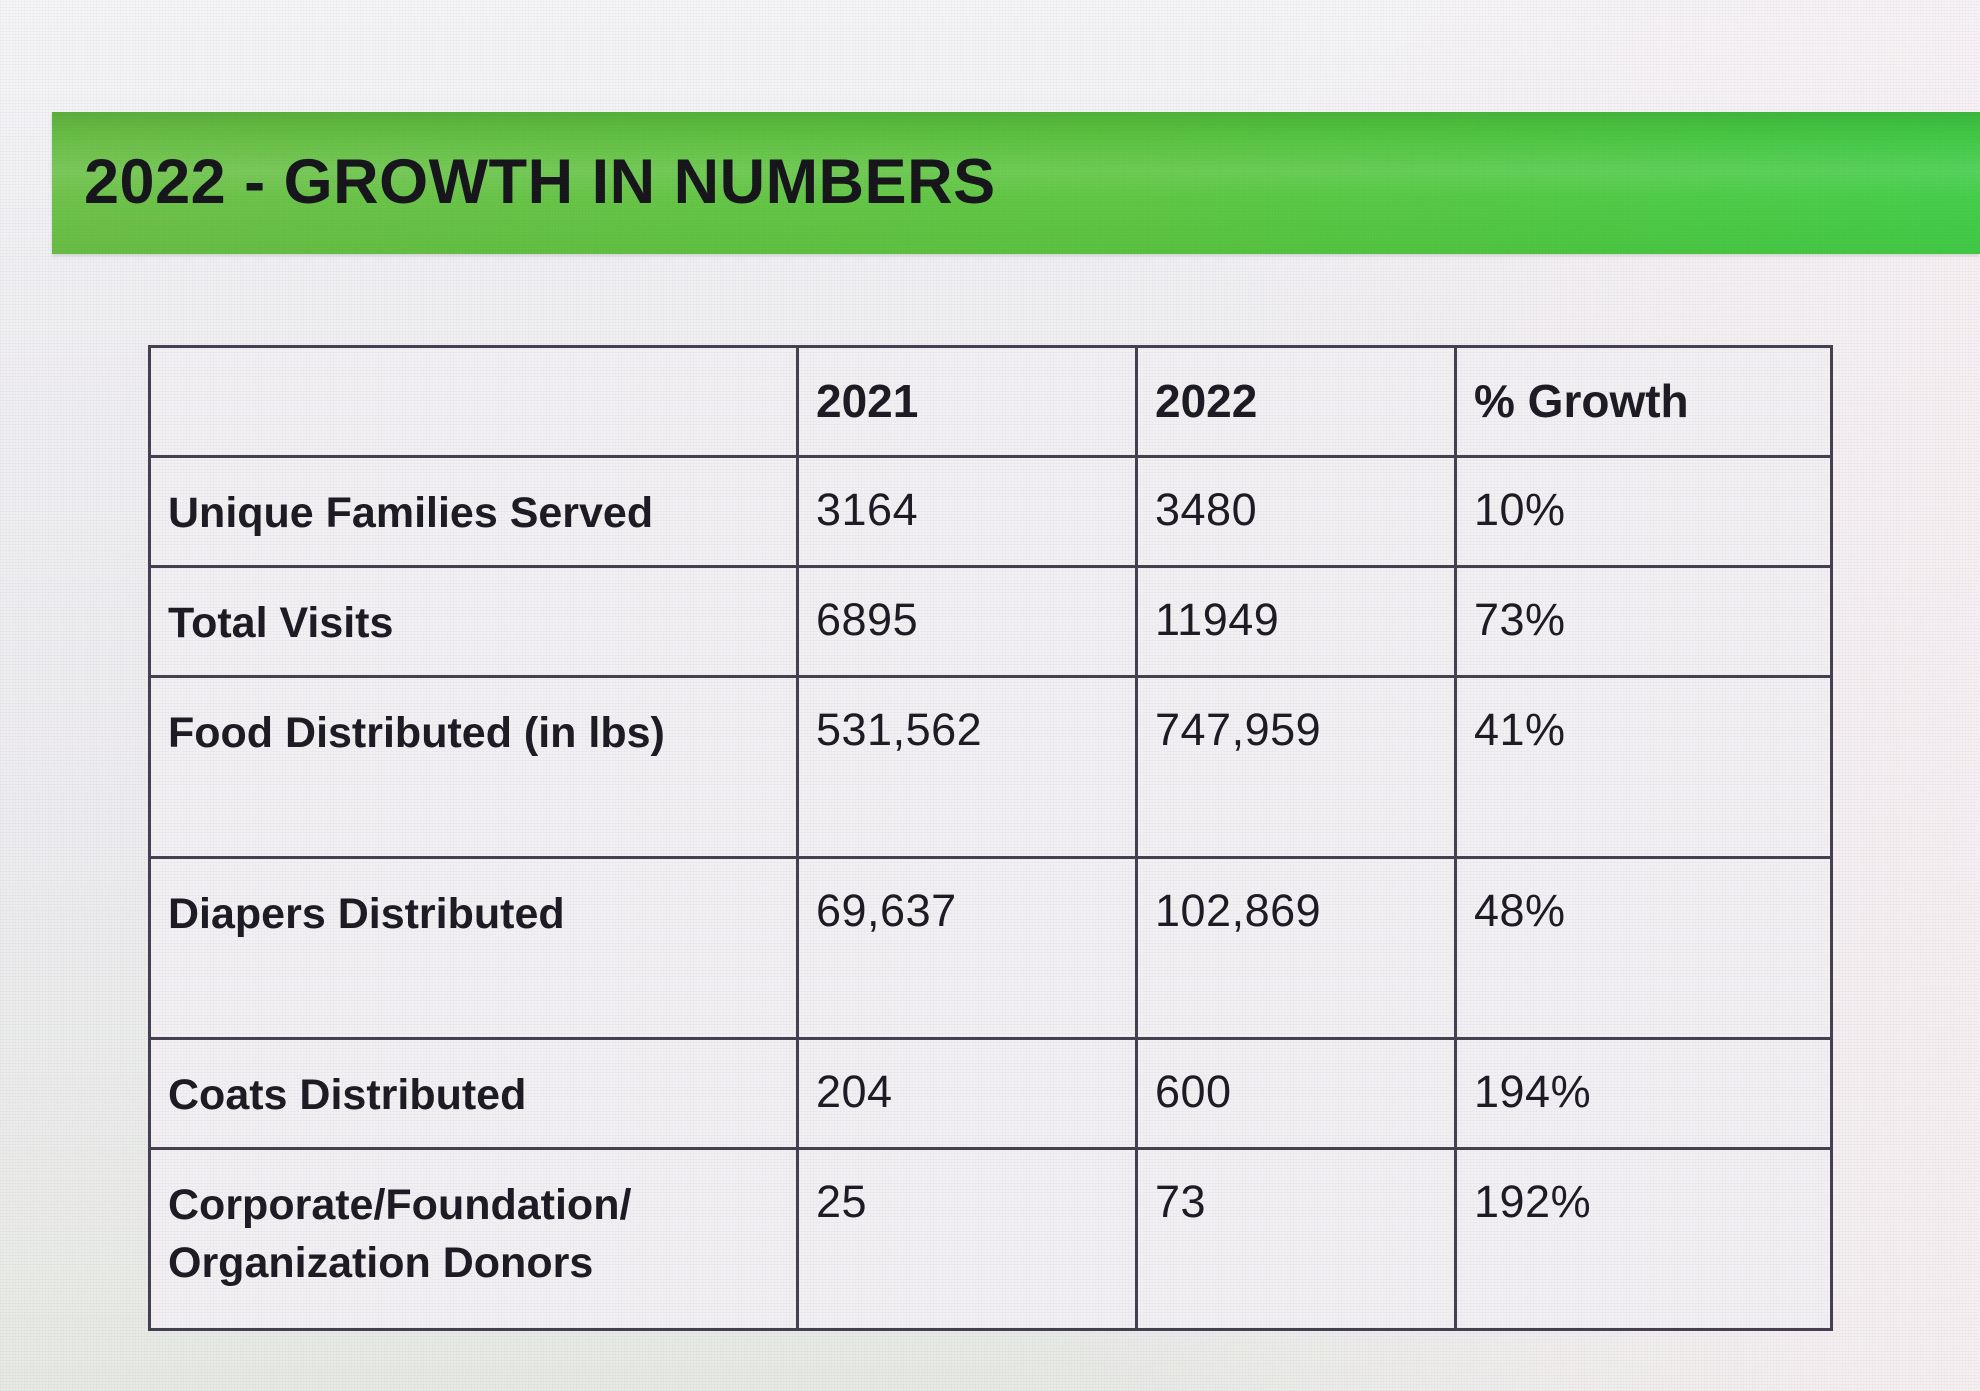 The height and width of the screenshot is (1391, 1980). I want to click on value-growth: 10%, so click(1643, 511).